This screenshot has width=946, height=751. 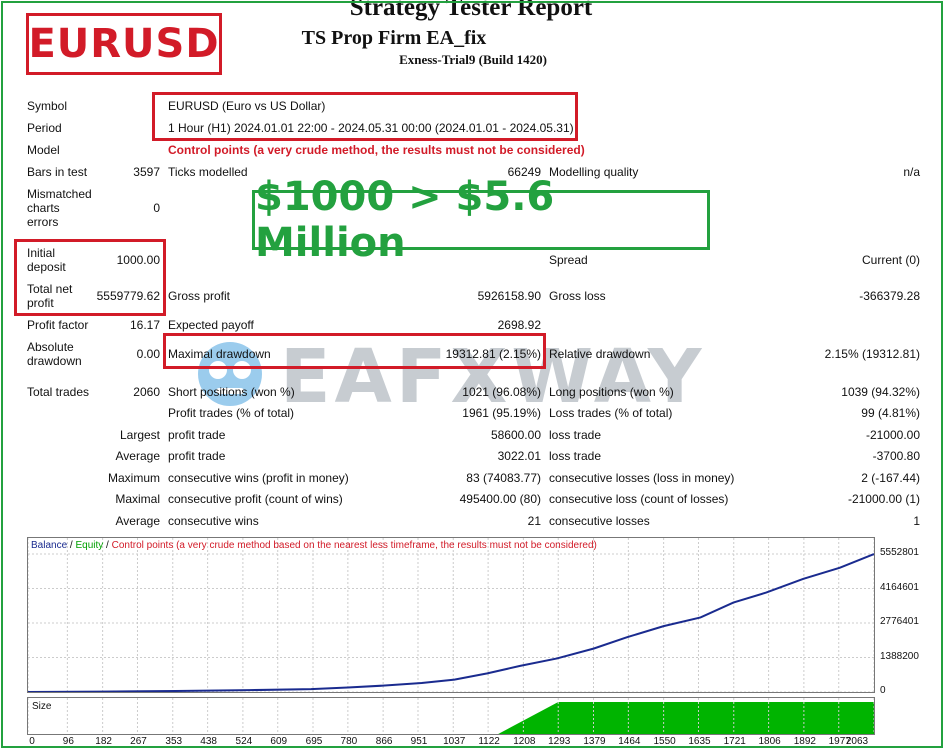 I want to click on maxlosses-label: consecutive losses (loss in money), so click(x=642, y=478).